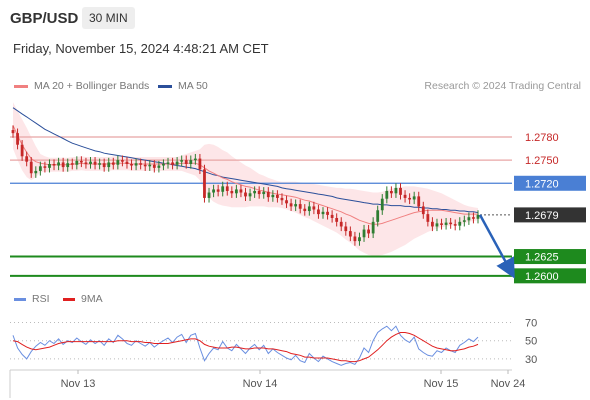 This screenshot has width=590, height=400. Describe the element at coordinates (542, 161) in the screenshot. I see `level-text: 1.2750` at that location.